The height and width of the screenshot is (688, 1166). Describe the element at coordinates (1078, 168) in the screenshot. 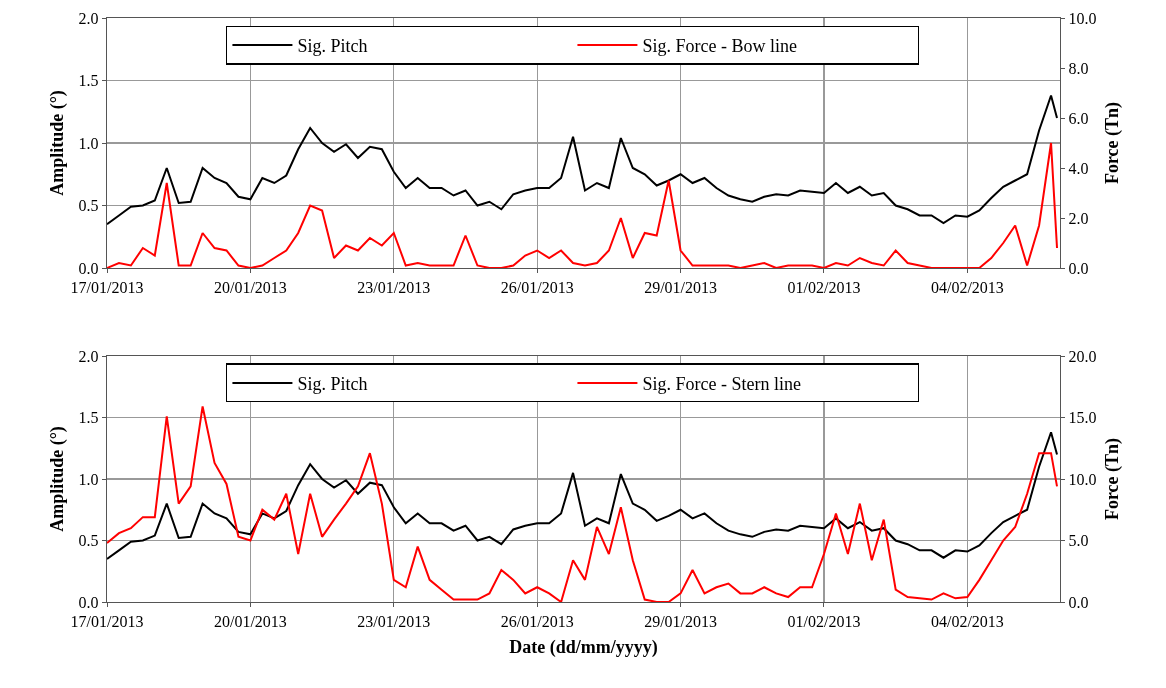

I see `y2-tick-label: 4.0` at that location.